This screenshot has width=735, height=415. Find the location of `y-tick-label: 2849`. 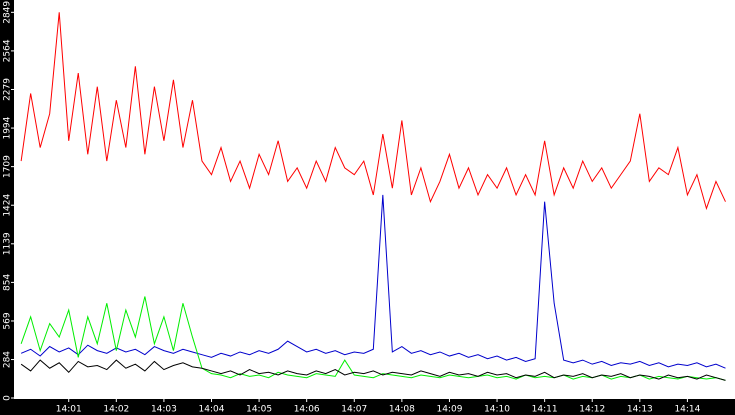

y-tick-label: 2849 is located at coordinates (8, 12).